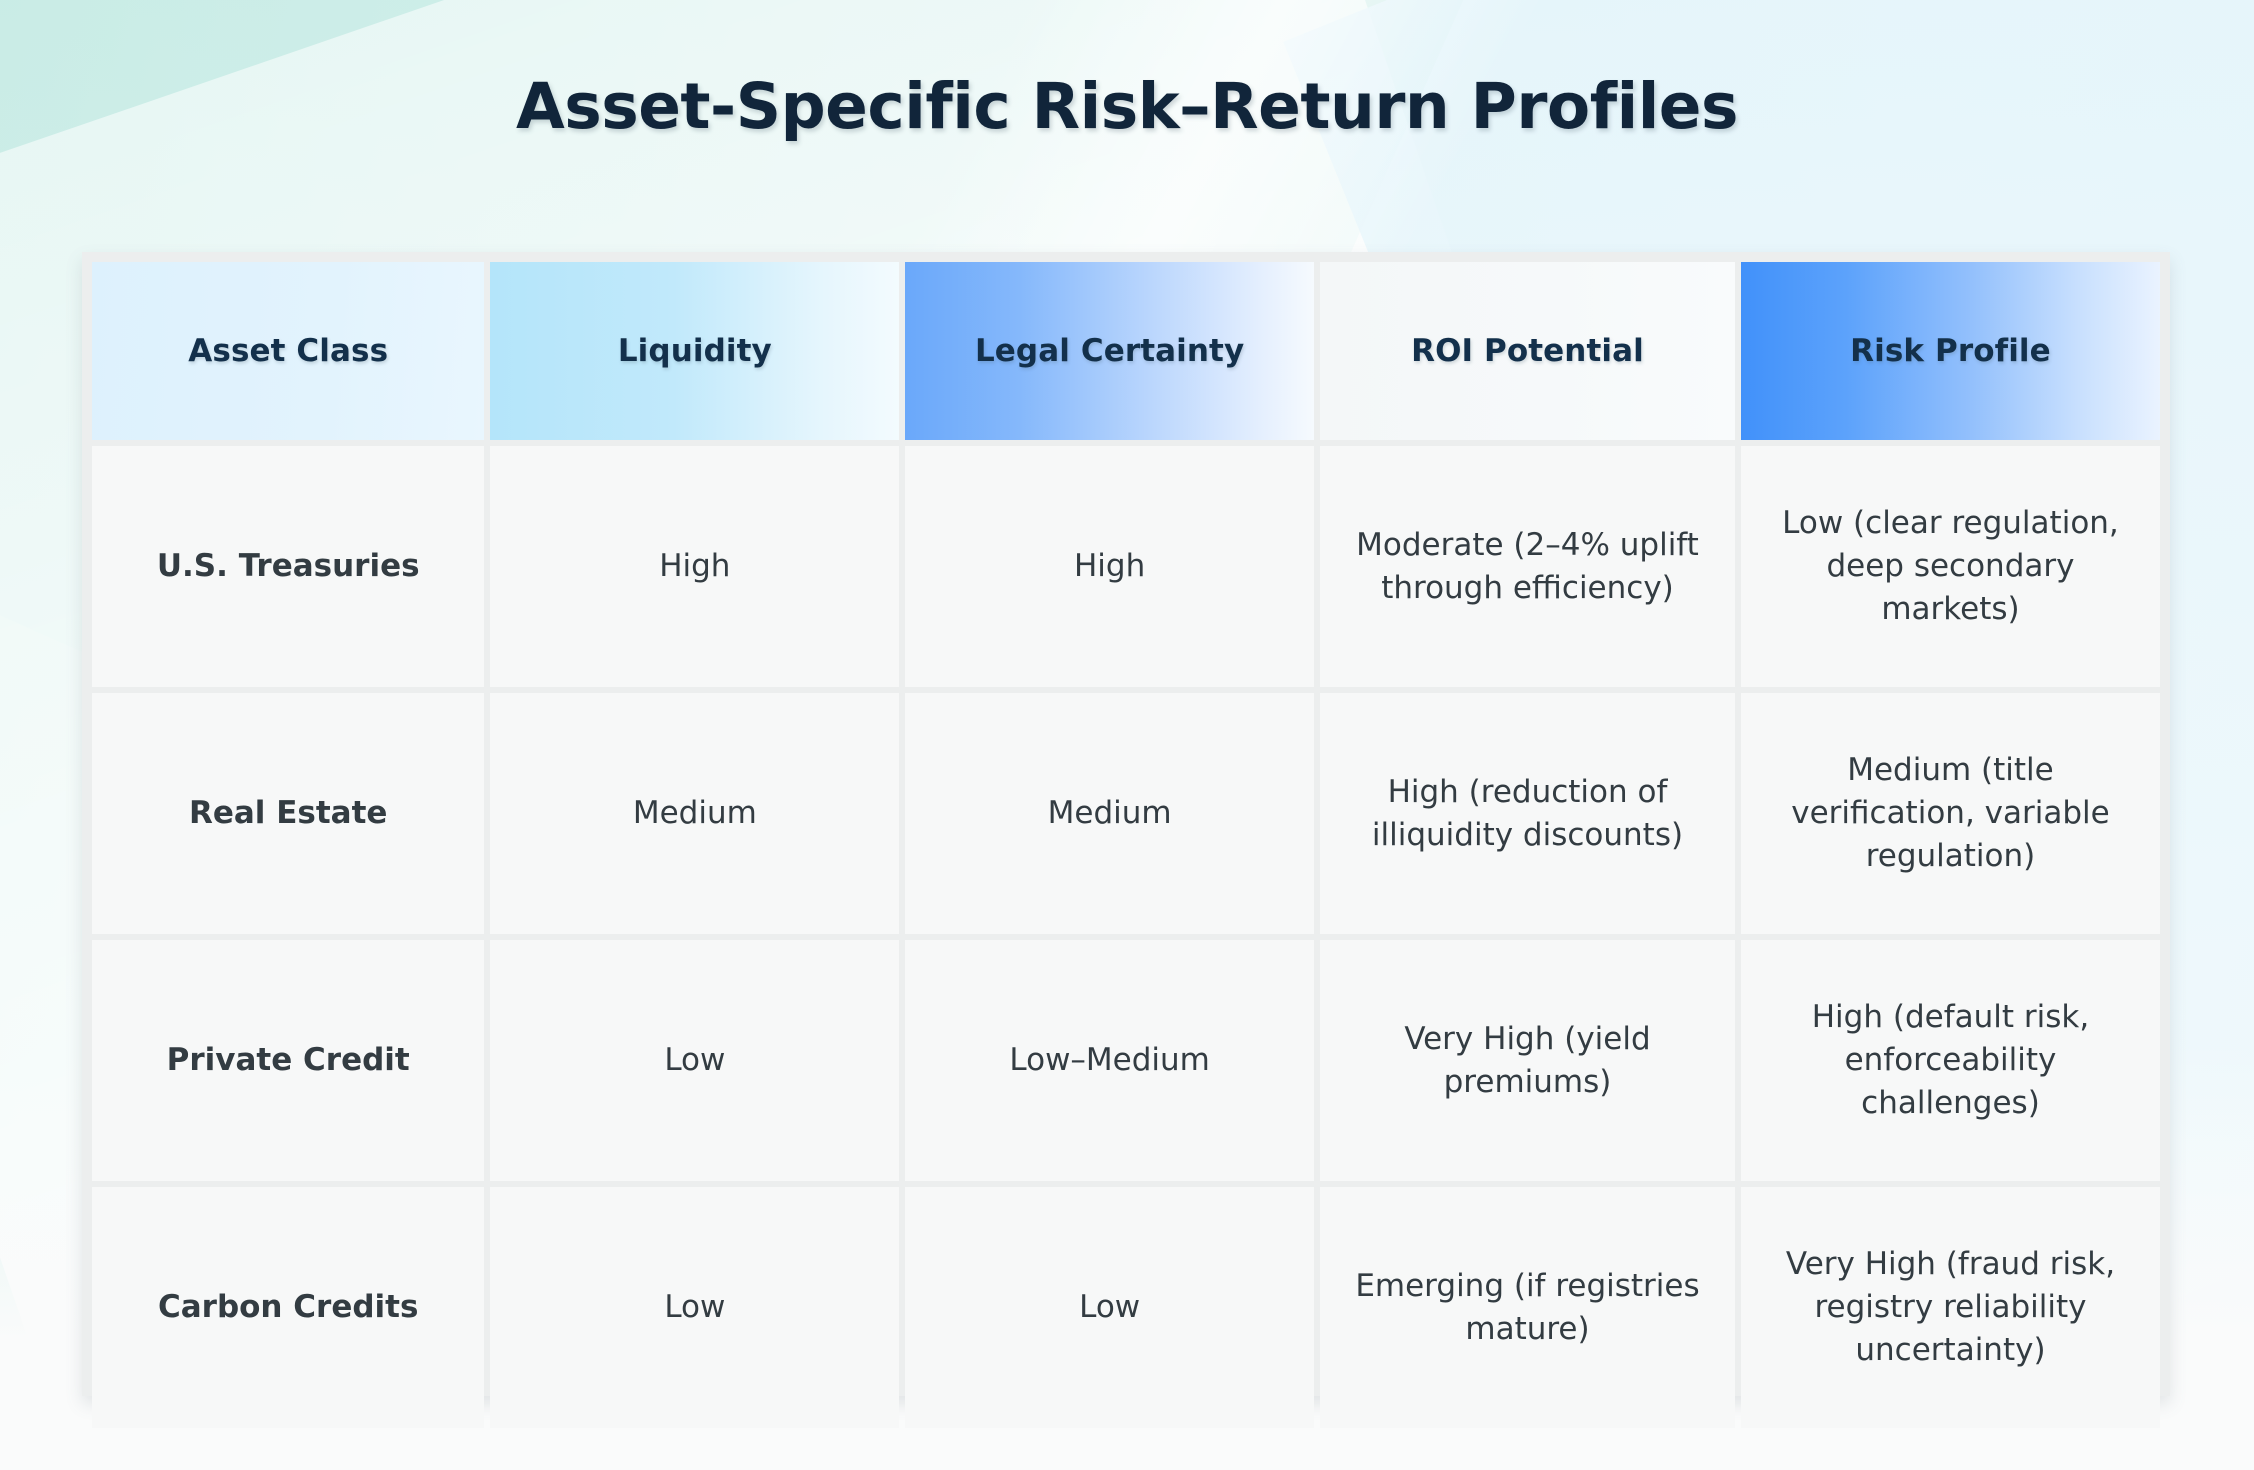 This screenshot has width=2254, height=1470. Describe the element at coordinates (288, 351) in the screenshot. I see `column-header-asset-class: Asset Class` at that location.